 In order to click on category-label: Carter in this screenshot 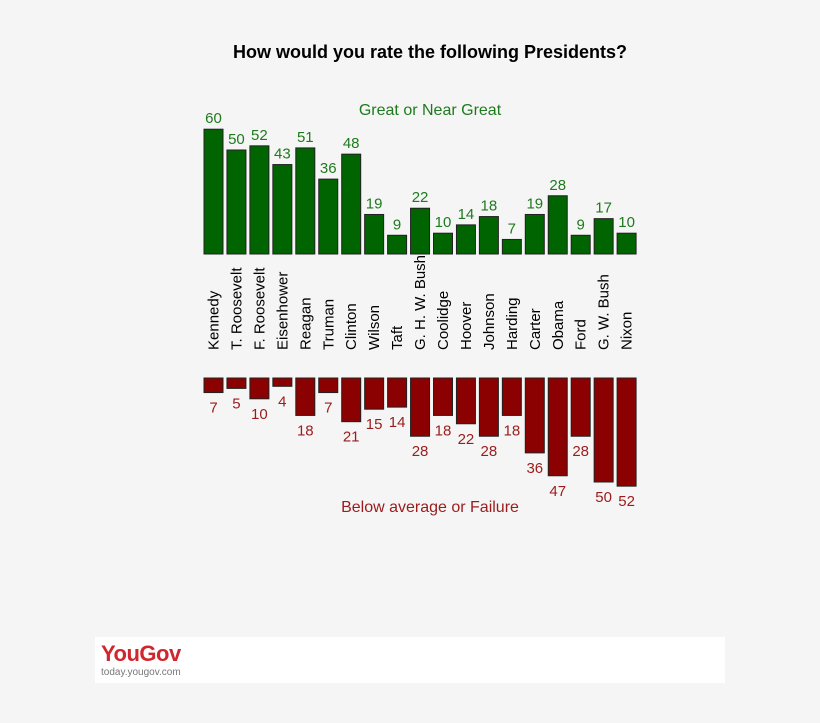, I will do `click(535, 329)`.